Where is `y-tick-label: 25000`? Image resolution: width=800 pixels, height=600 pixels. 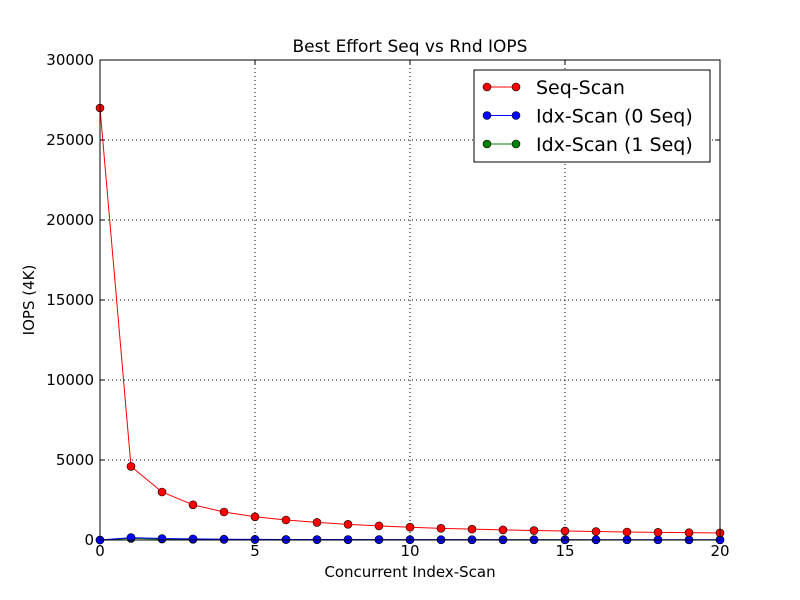 y-tick-label: 25000 is located at coordinates (70, 140).